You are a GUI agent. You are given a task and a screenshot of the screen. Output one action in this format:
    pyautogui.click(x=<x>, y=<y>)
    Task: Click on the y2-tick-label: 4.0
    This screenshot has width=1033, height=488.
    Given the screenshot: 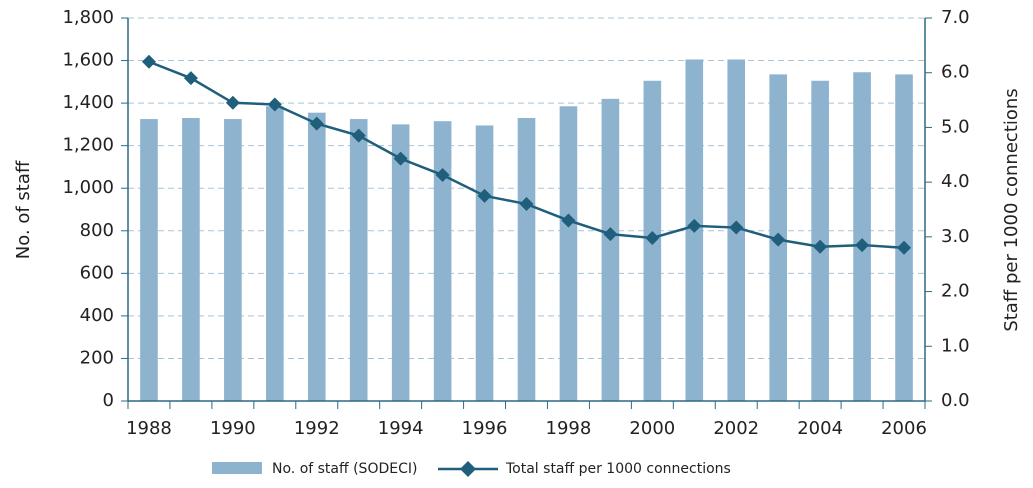 What is the action you would take?
    pyautogui.click(x=955, y=181)
    